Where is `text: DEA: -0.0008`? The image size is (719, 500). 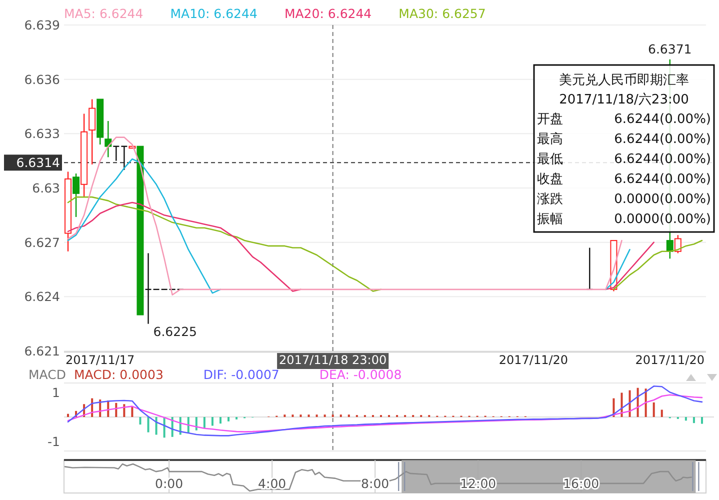 text: DEA: -0.0008 is located at coordinates (360, 374).